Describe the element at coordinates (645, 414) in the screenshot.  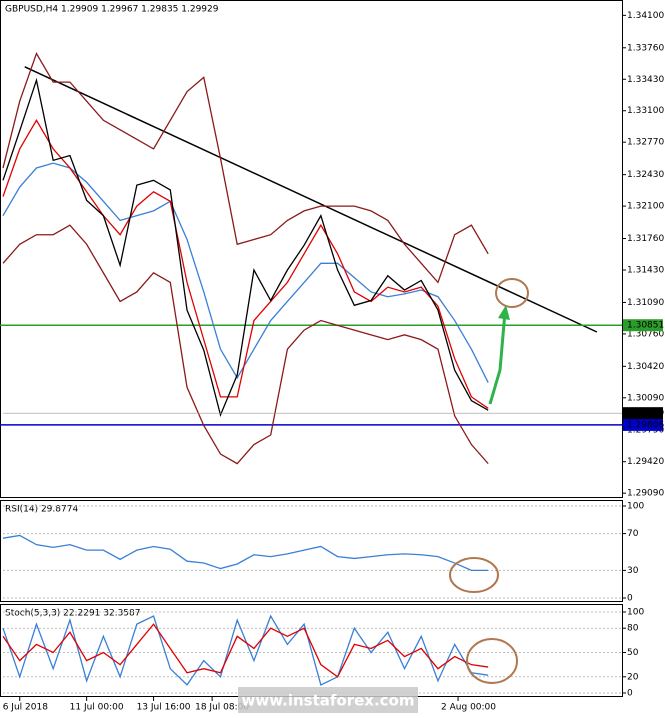
I see `last-price-label: 1.29929` at that location.